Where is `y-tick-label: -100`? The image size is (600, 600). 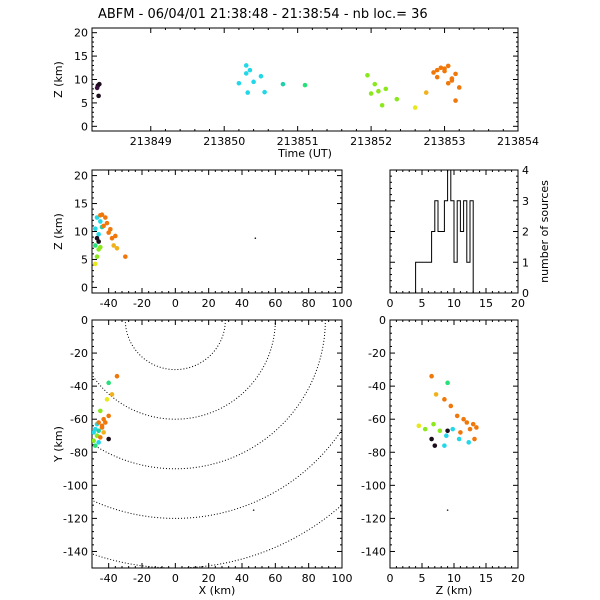 y-tick-label: -100 is located at coordinates (373, 485).